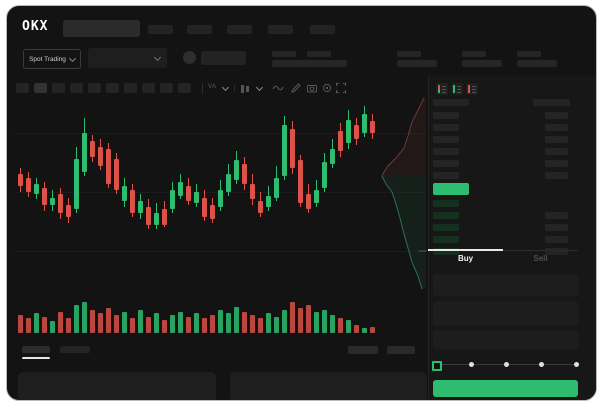 The width and height of the screenshot is (603, 405). I want to click on tab-buy: Buy, so click(465, 258).